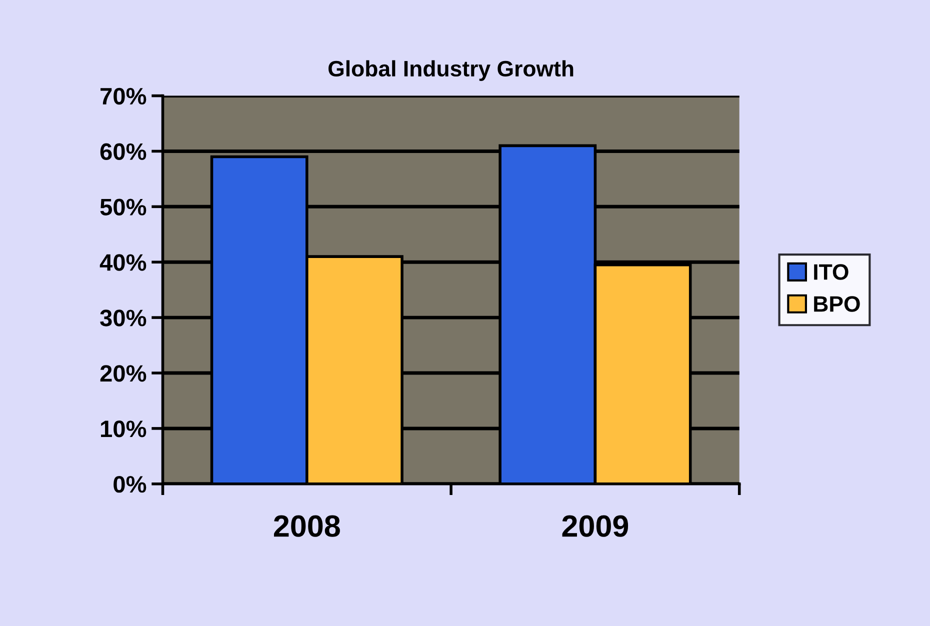 The image size is (930, 626). I want to click on y-tick-label: 40%, so click(123, 262).